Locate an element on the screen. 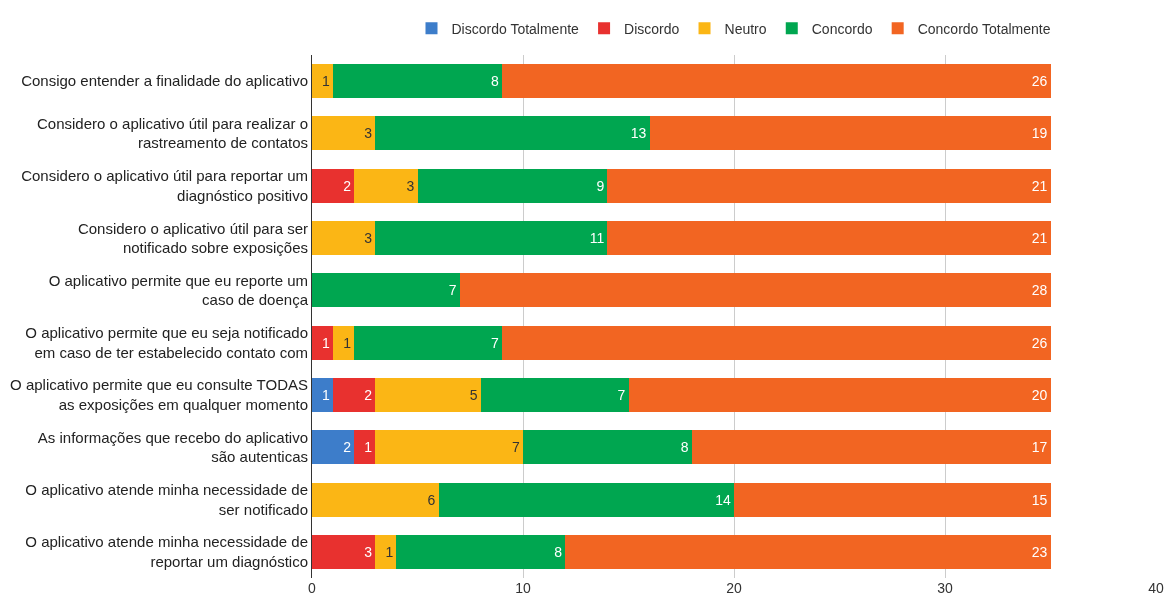  data-label: 9 is located at coordinates (600, 185).